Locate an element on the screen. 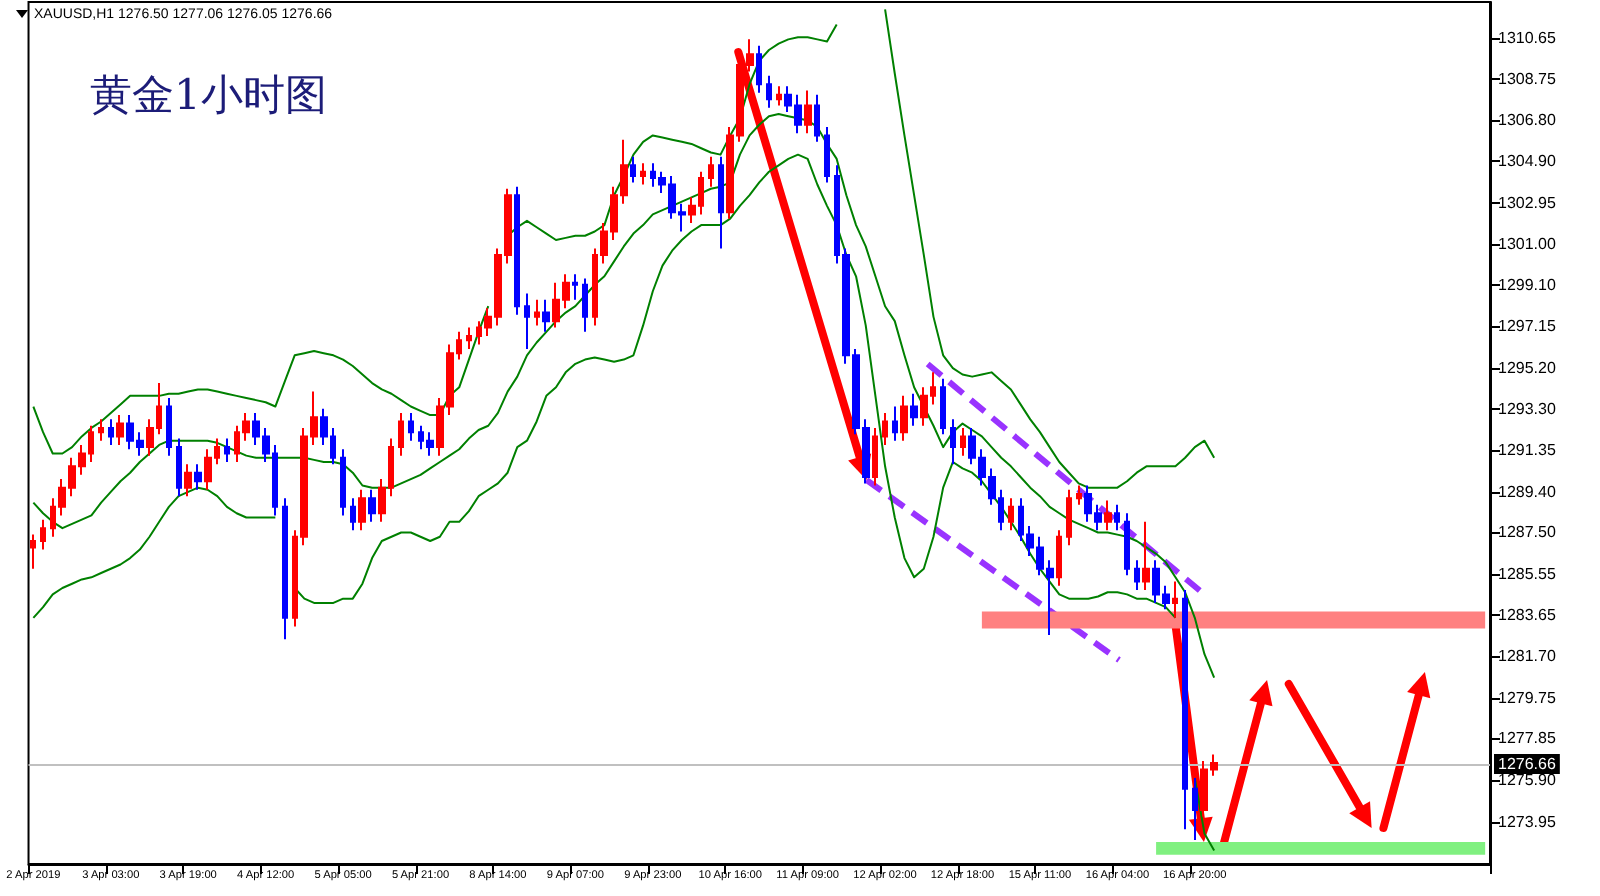 Image resolution: width=1600 pixels, height=896 pixels. y-tick-label: 1299.10 is located at coordinates (1527, 284).